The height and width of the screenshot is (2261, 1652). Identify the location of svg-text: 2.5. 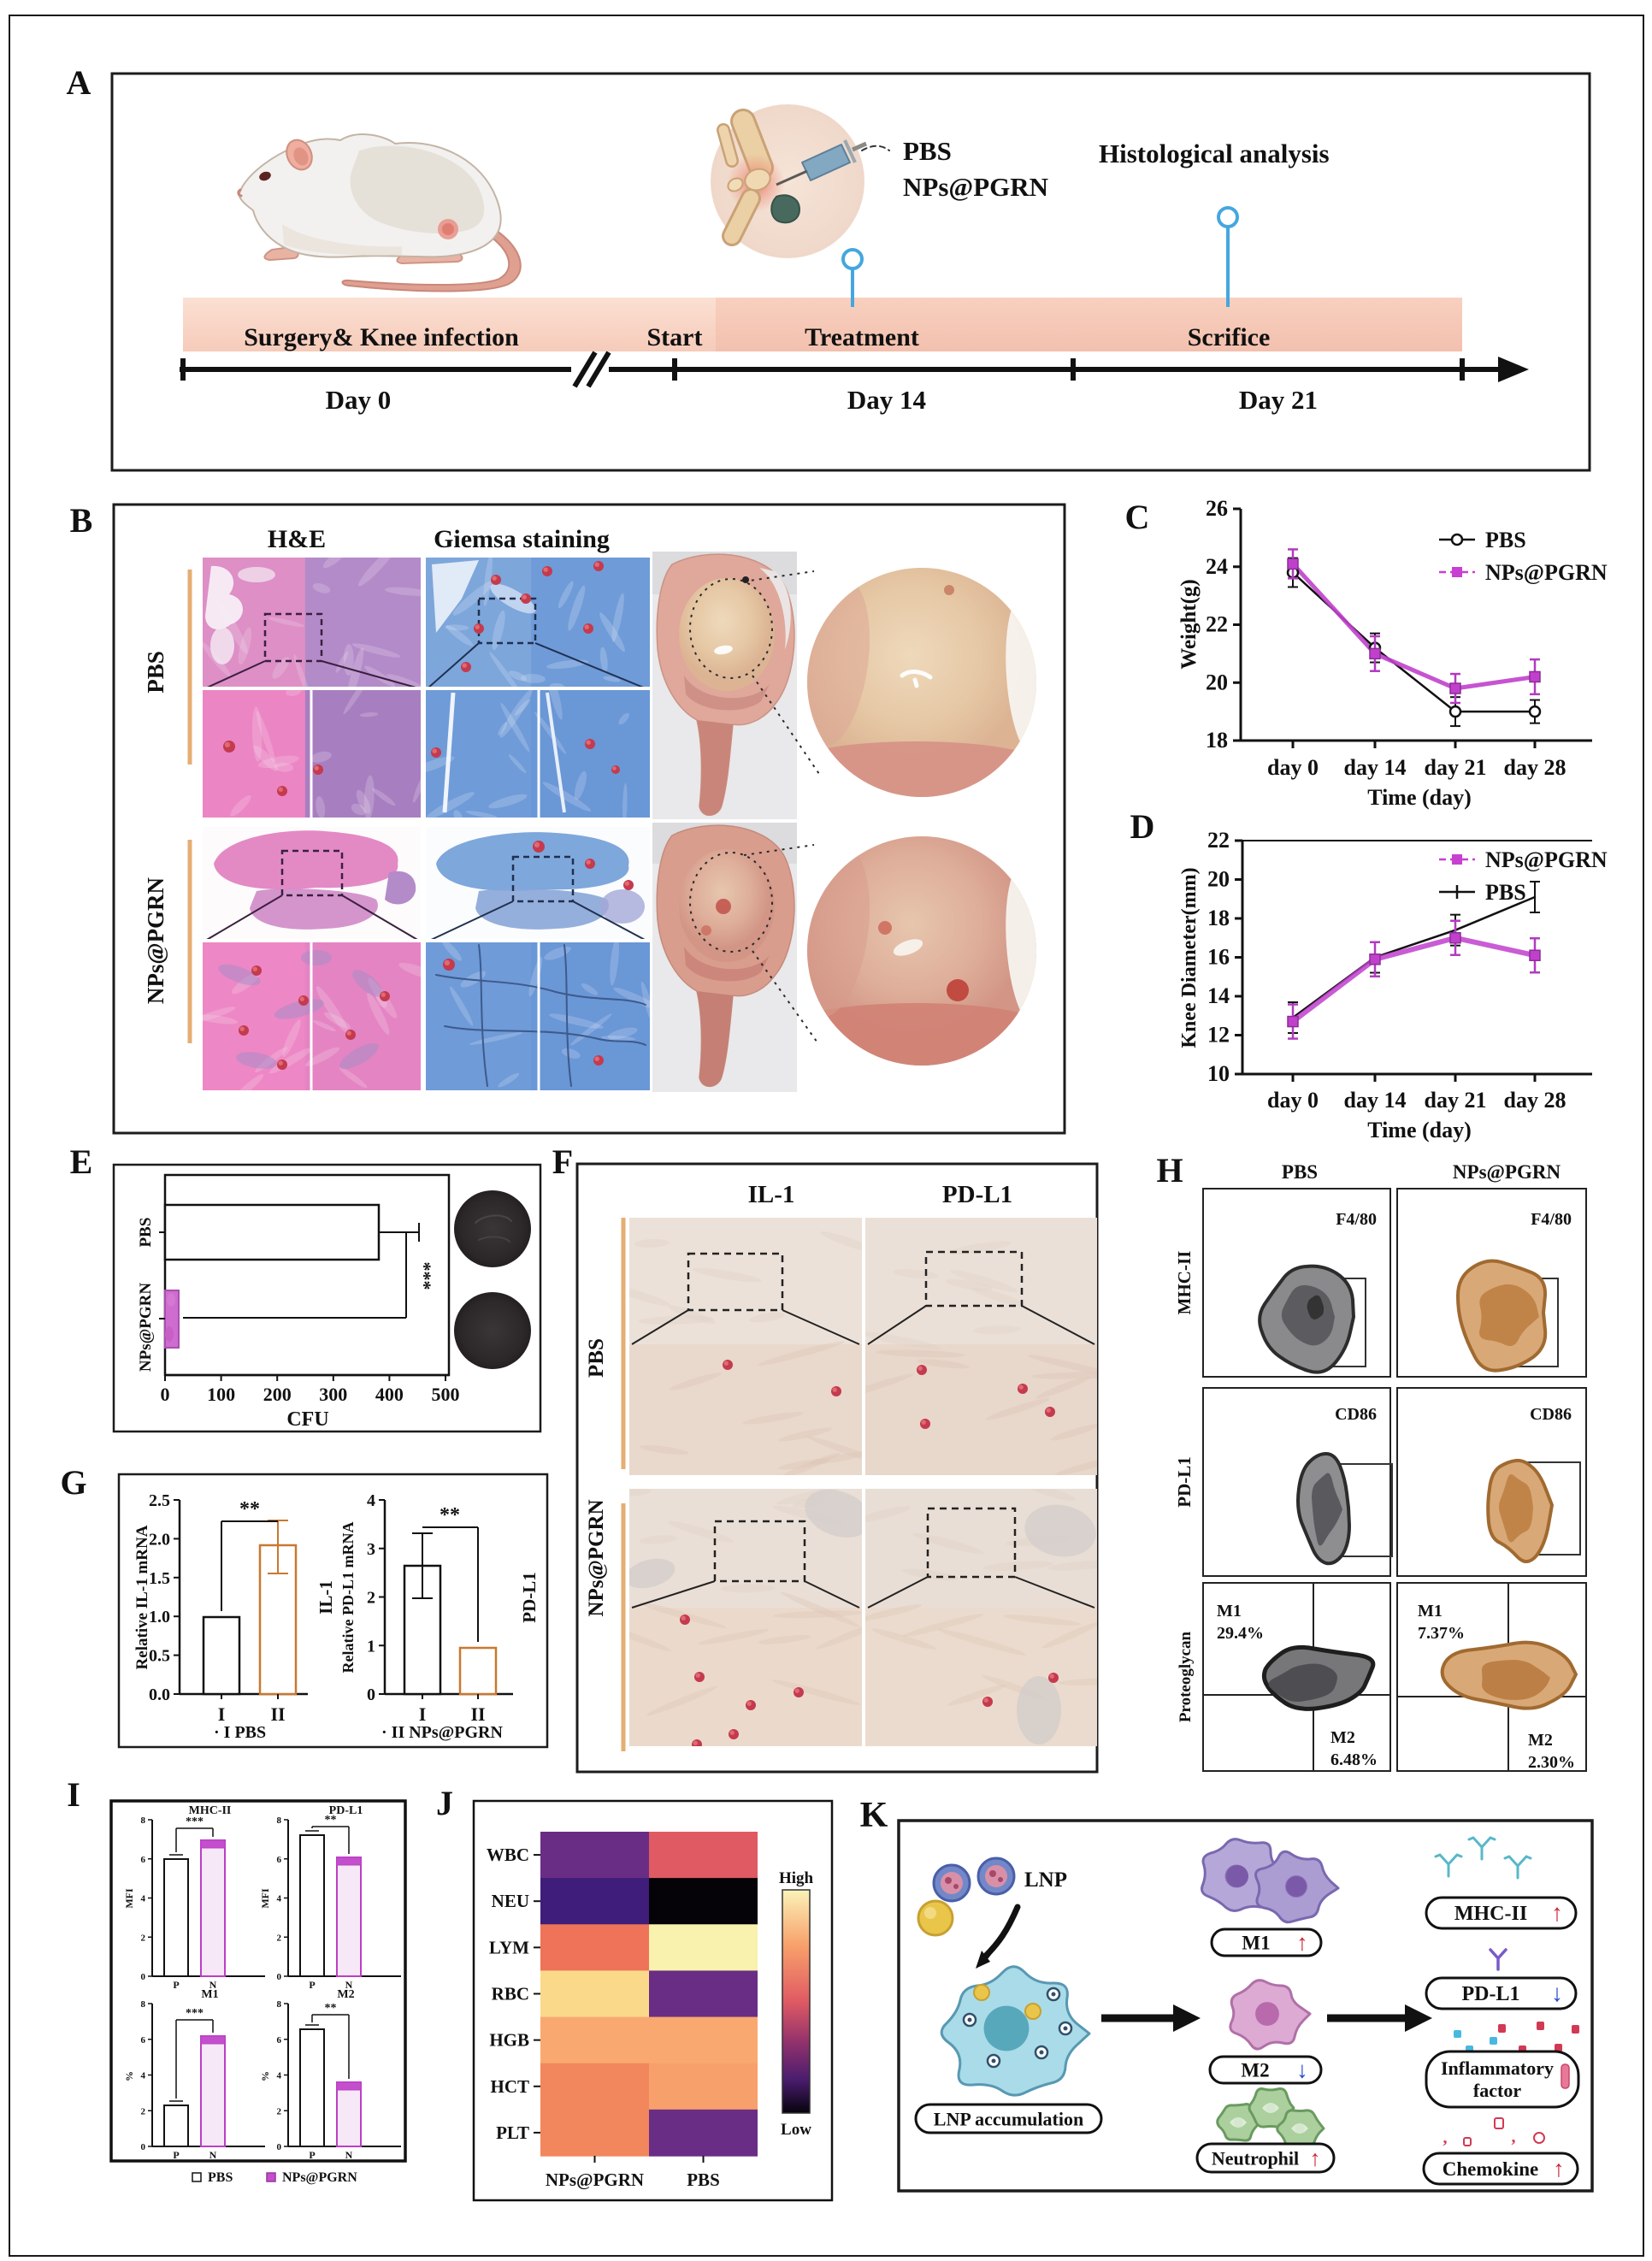
(159, 1500).